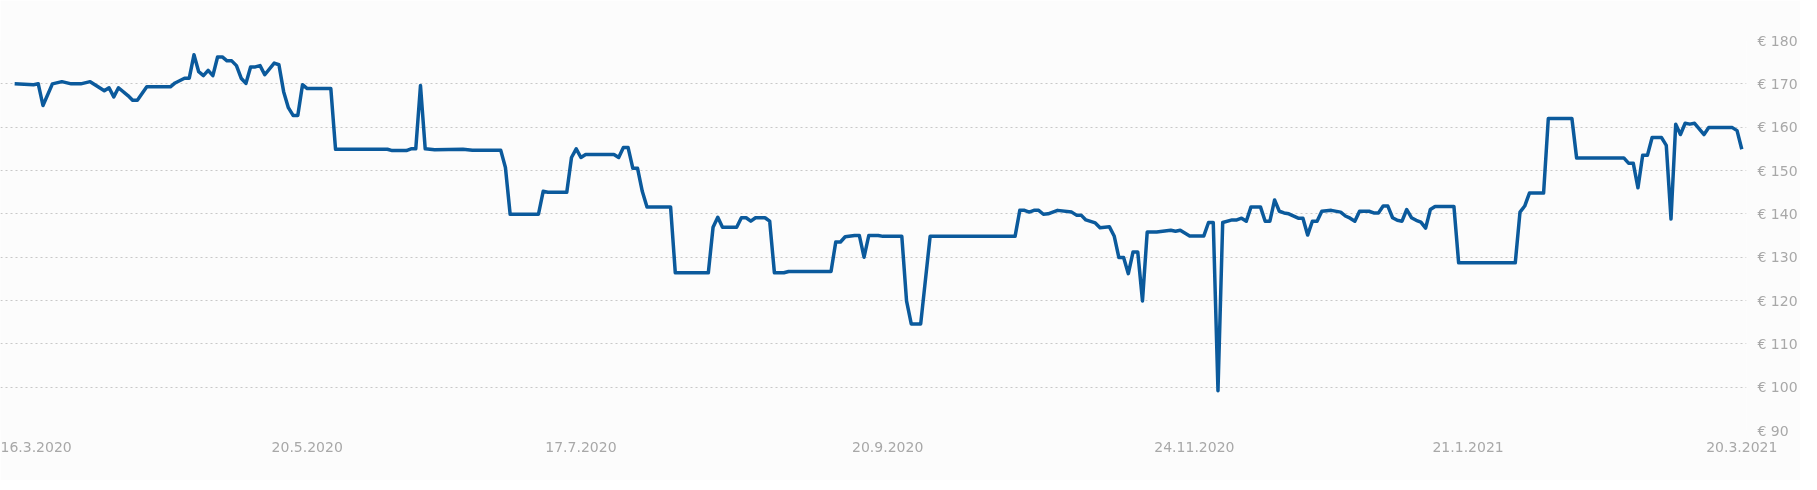  I want to click on y-tick-label: € 150, so click(1777, 170).